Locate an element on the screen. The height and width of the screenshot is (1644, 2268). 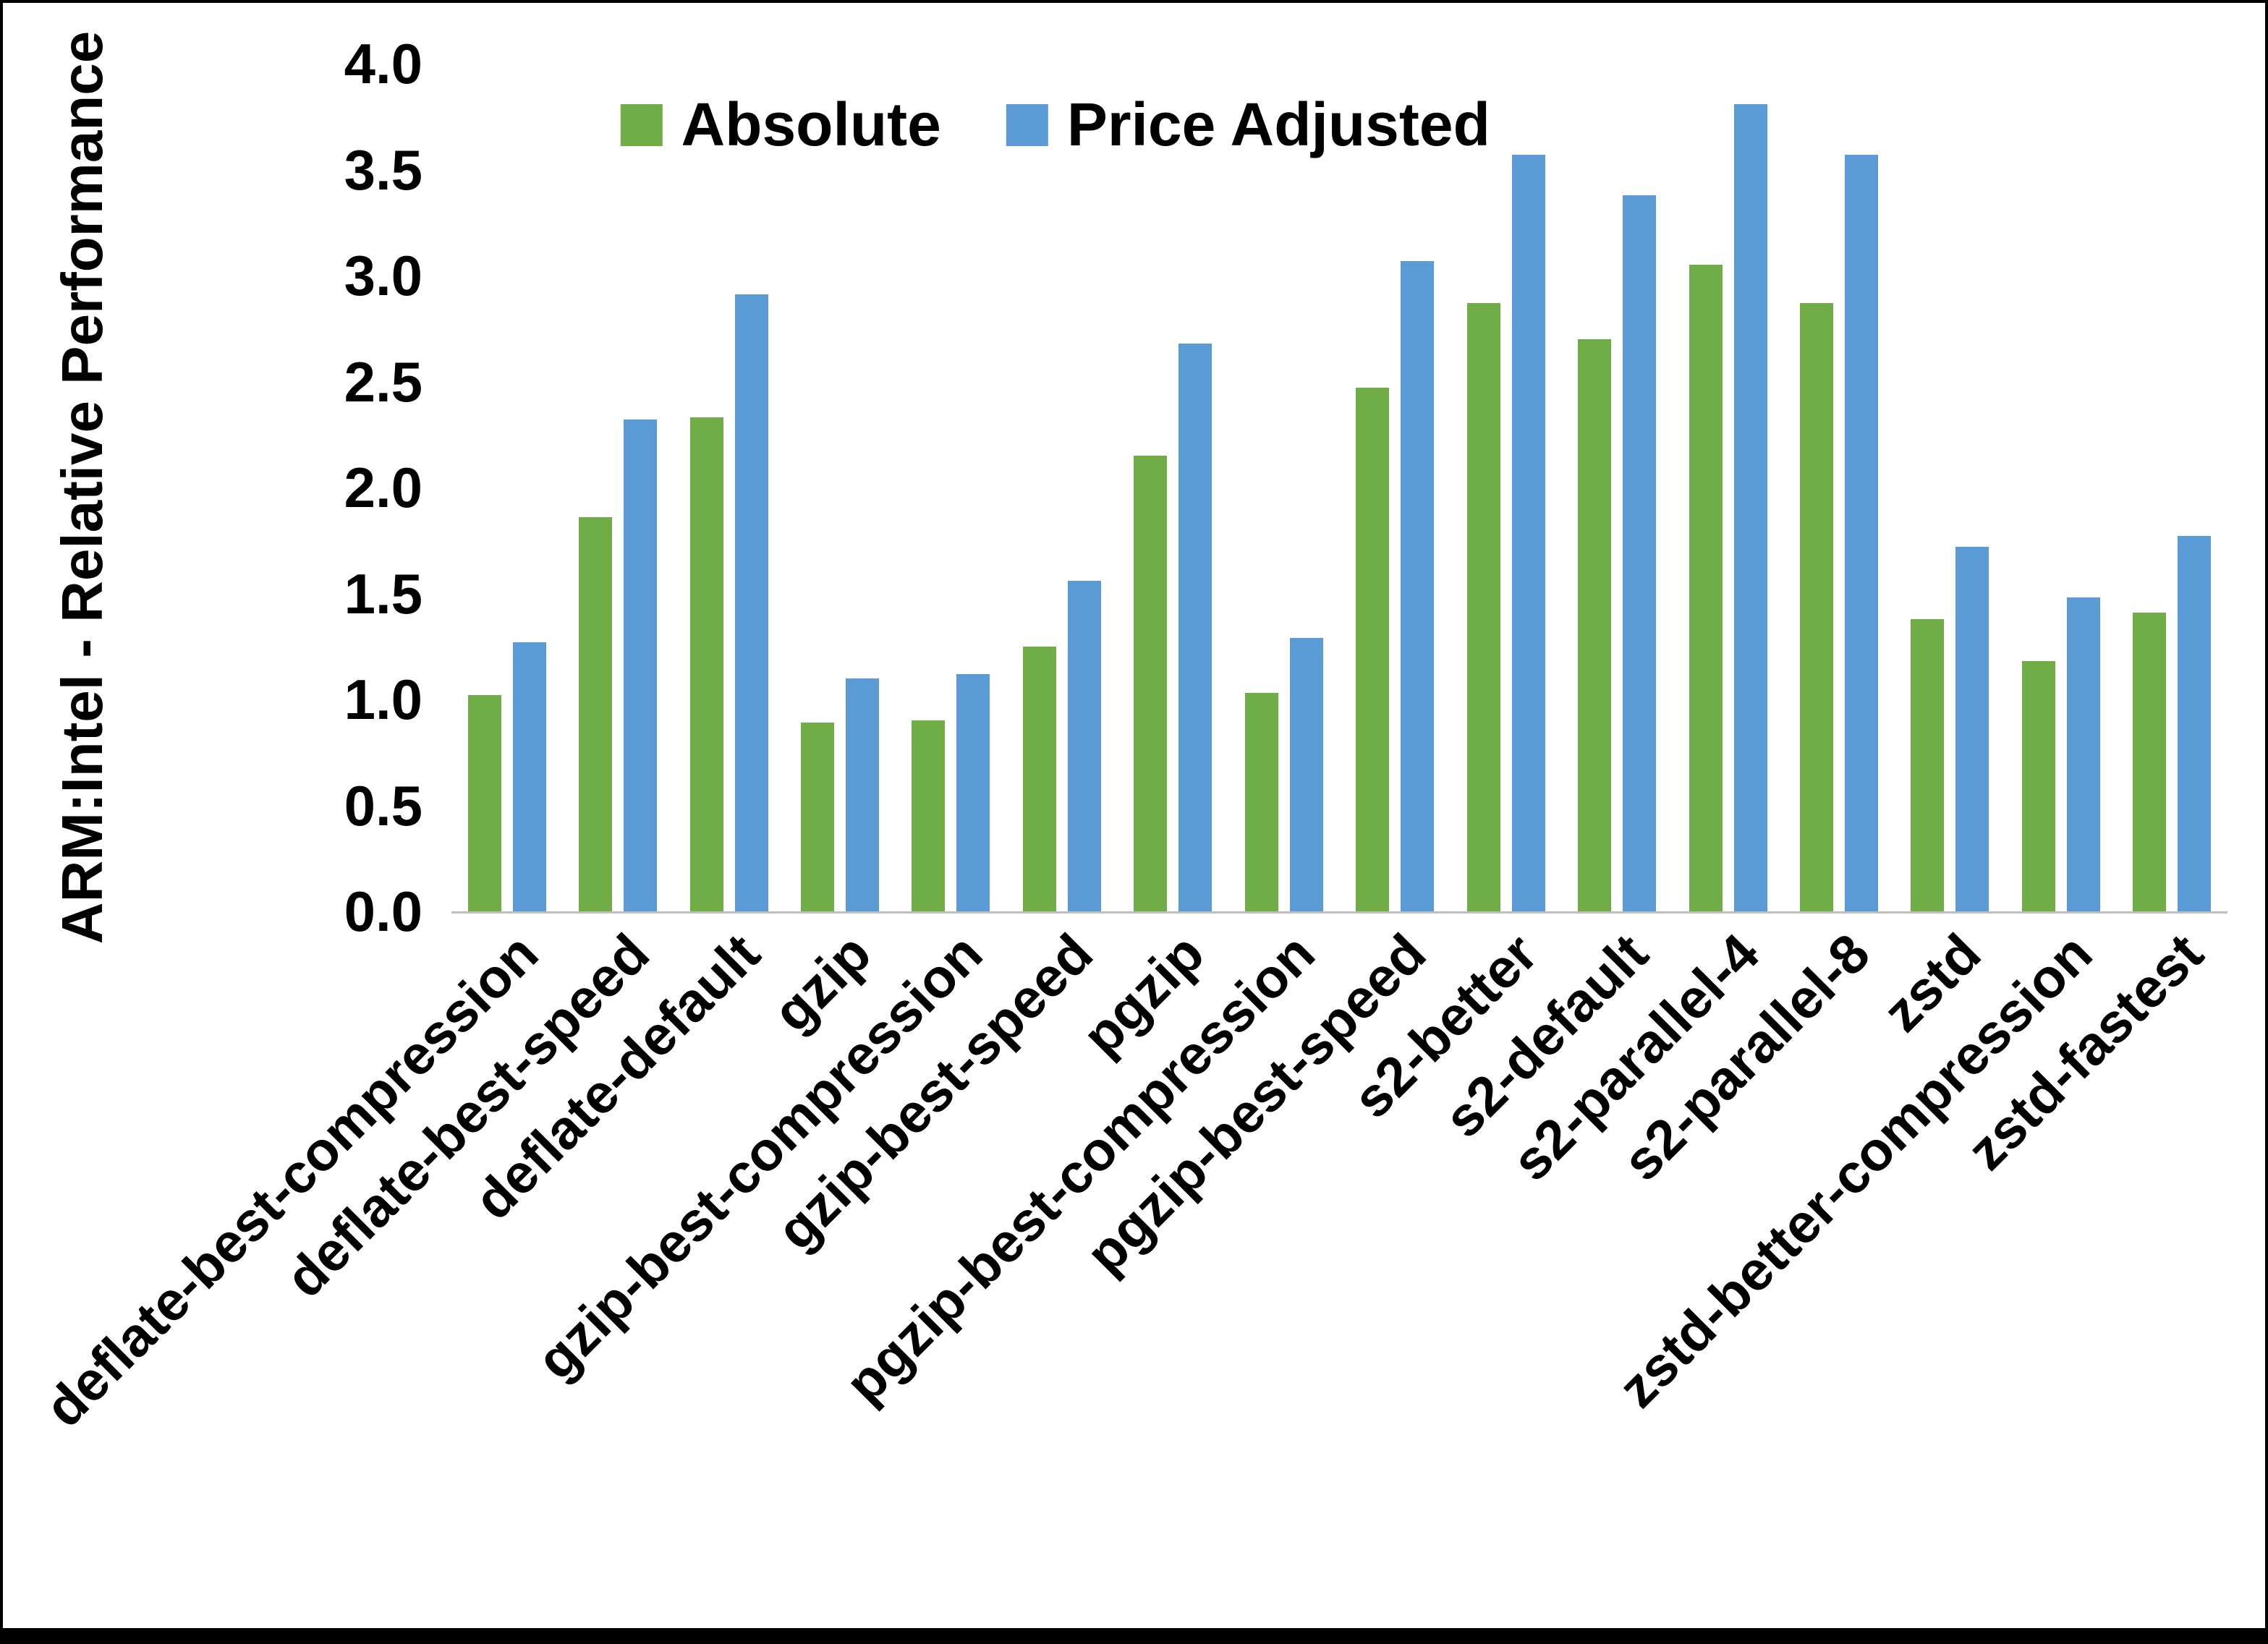
y-tick-label: 0.5 is located at coordinates (383, 805).